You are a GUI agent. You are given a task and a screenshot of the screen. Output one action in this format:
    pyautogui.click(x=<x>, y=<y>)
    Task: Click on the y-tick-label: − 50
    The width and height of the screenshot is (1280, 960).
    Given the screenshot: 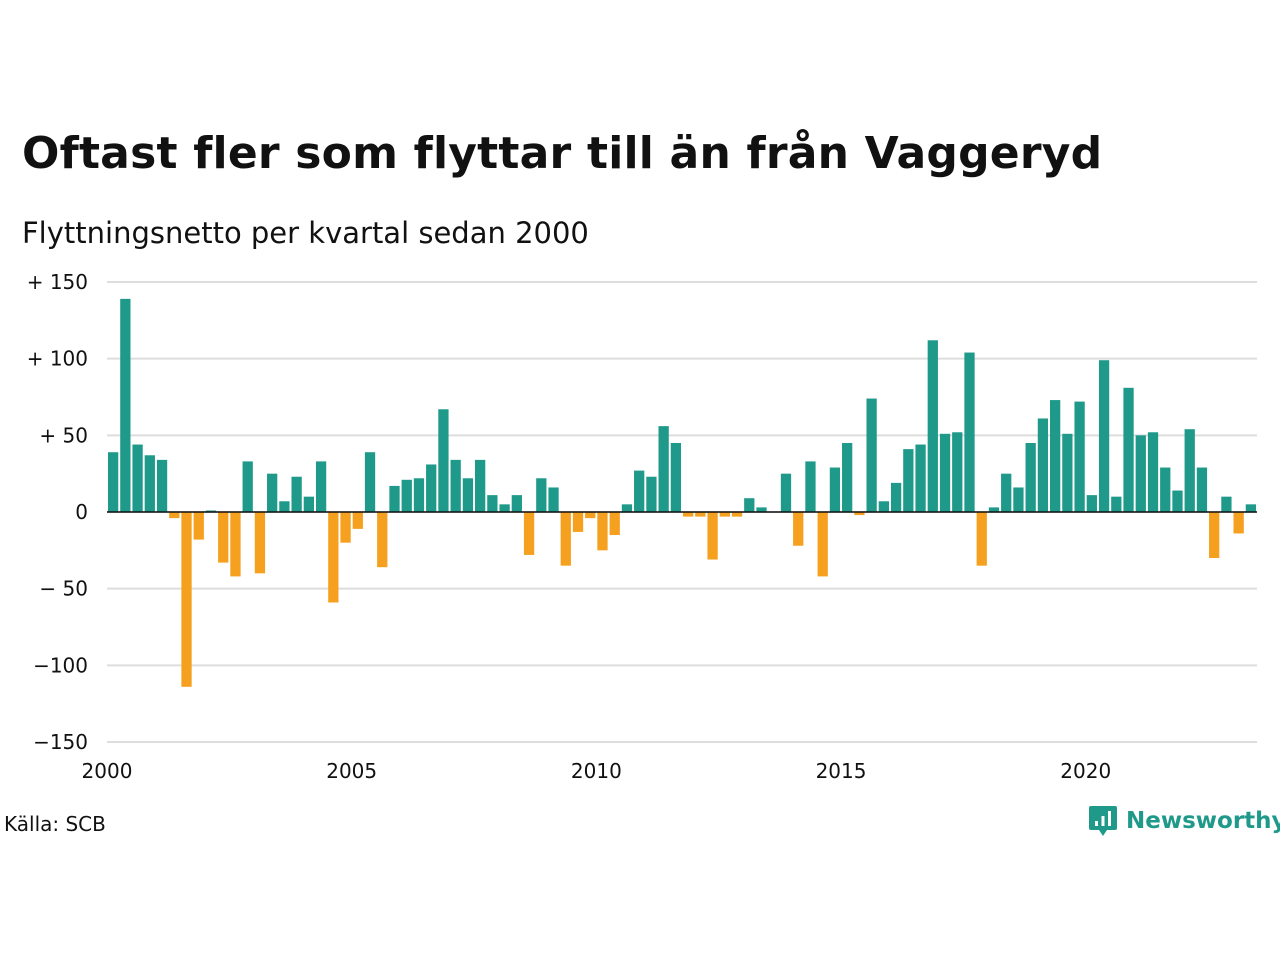 What is the action you would take?
    pyautogui.click(x=63, y=589)
    